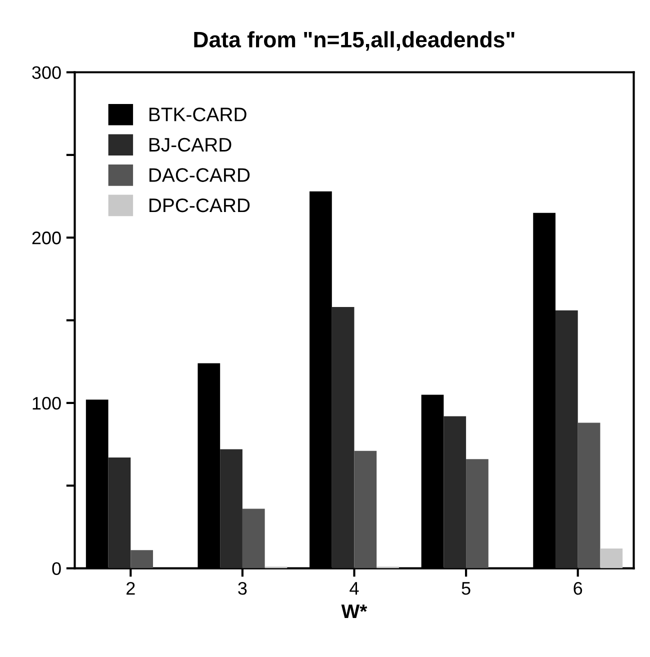  What do you see at coordinates (46, 403) in the screenshot?
I see `y-tick-label: 100` at bounding box center [46, 403].